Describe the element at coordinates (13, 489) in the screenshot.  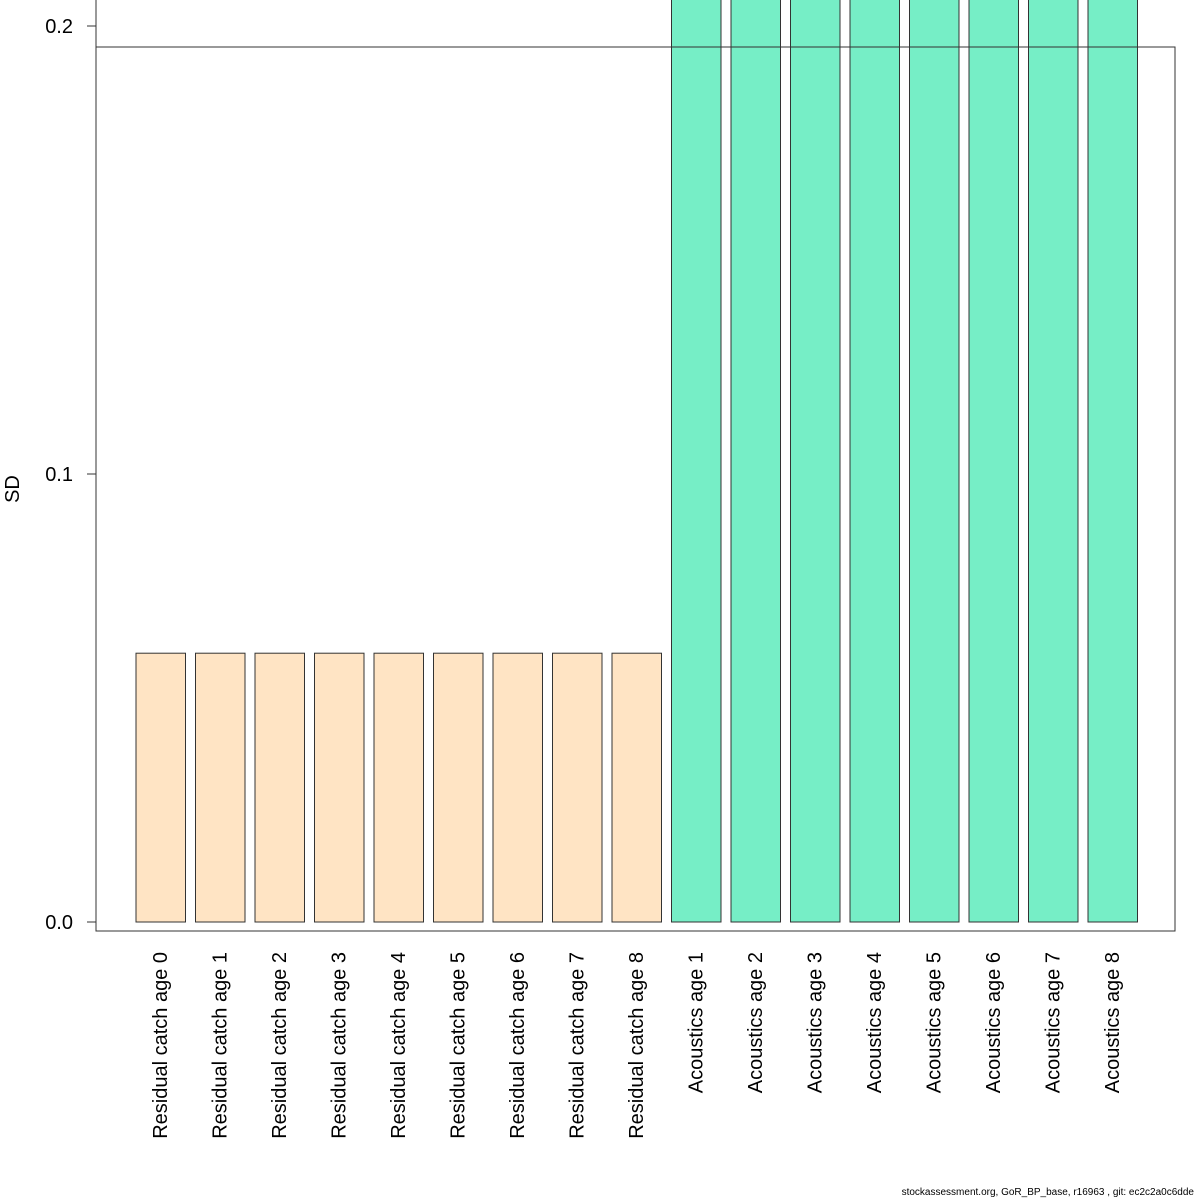
I see `y-axis-title: SD` at that location.